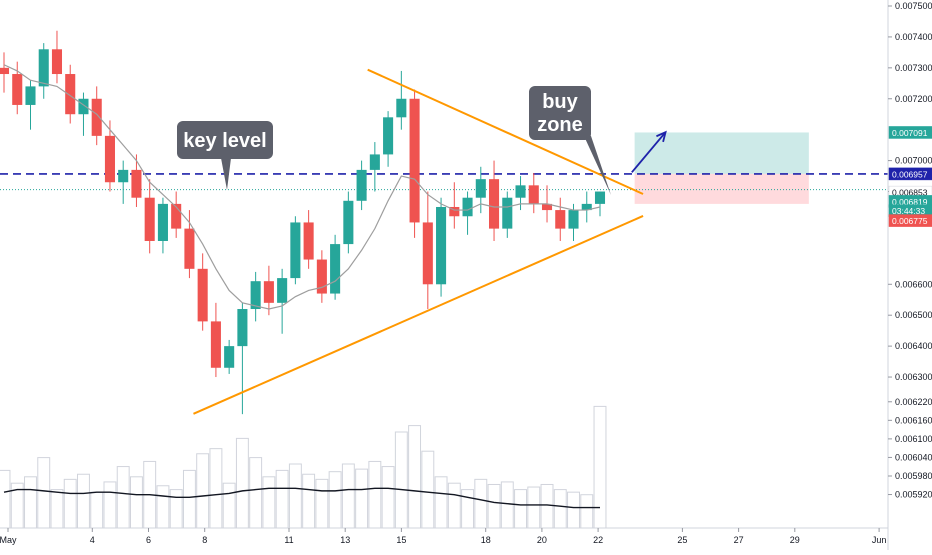  What do you see at coordinates (908, 211) in the screenshot?
I see `price-label: 03:44:33` at bounding box center [908, 211].